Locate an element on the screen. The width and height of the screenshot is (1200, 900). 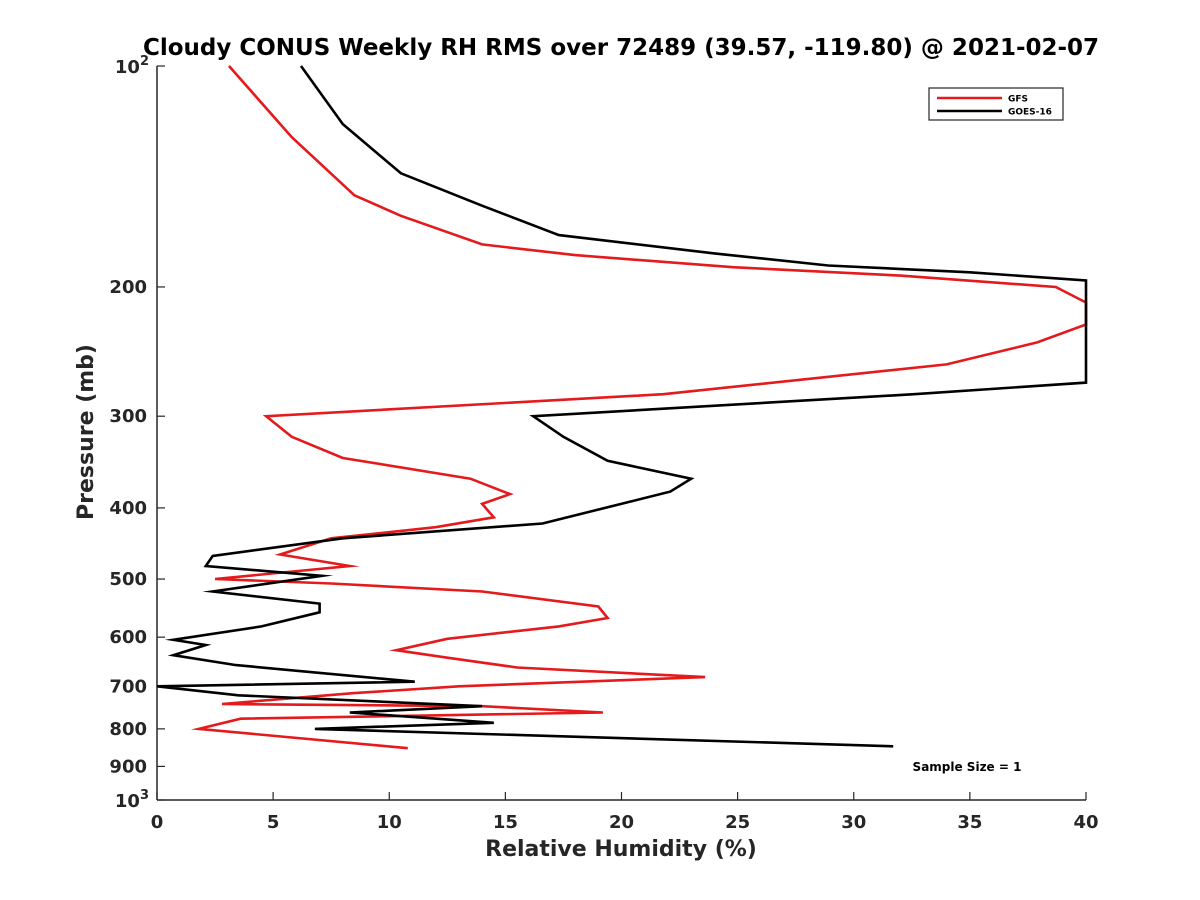
x-tick-label: 0 is located at coordinates (157, 822).